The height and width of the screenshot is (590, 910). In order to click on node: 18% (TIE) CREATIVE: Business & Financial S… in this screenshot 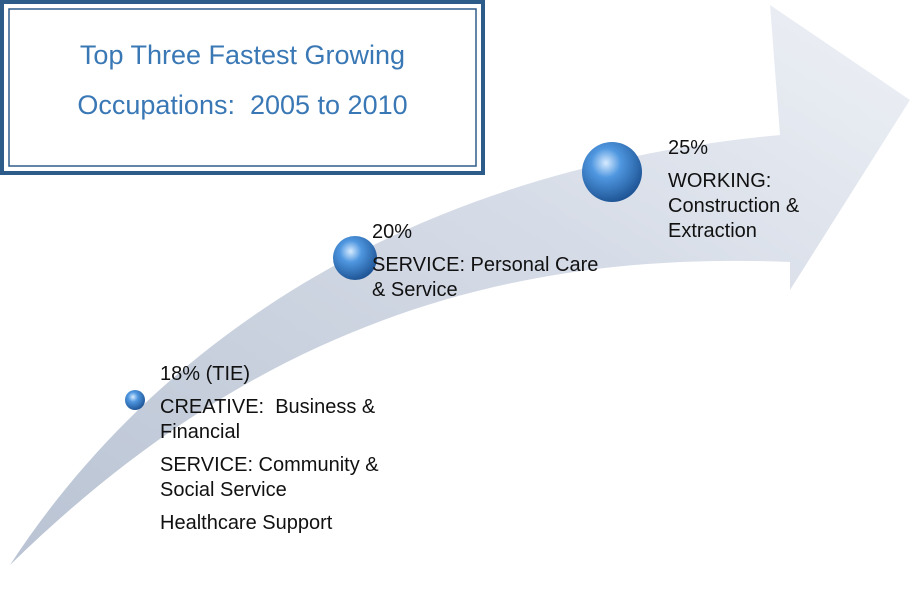, I will do `click(297, 453)`.